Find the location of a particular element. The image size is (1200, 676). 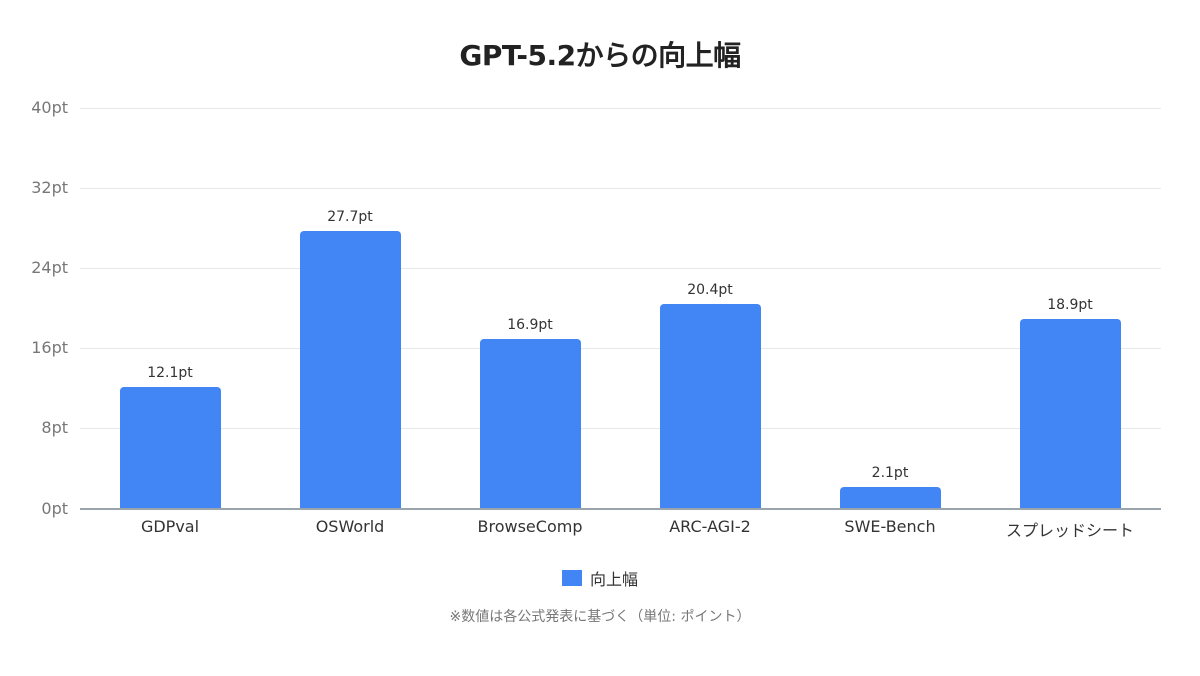

bar-value-label: 27.7pt is located at coordinates (350, 217).